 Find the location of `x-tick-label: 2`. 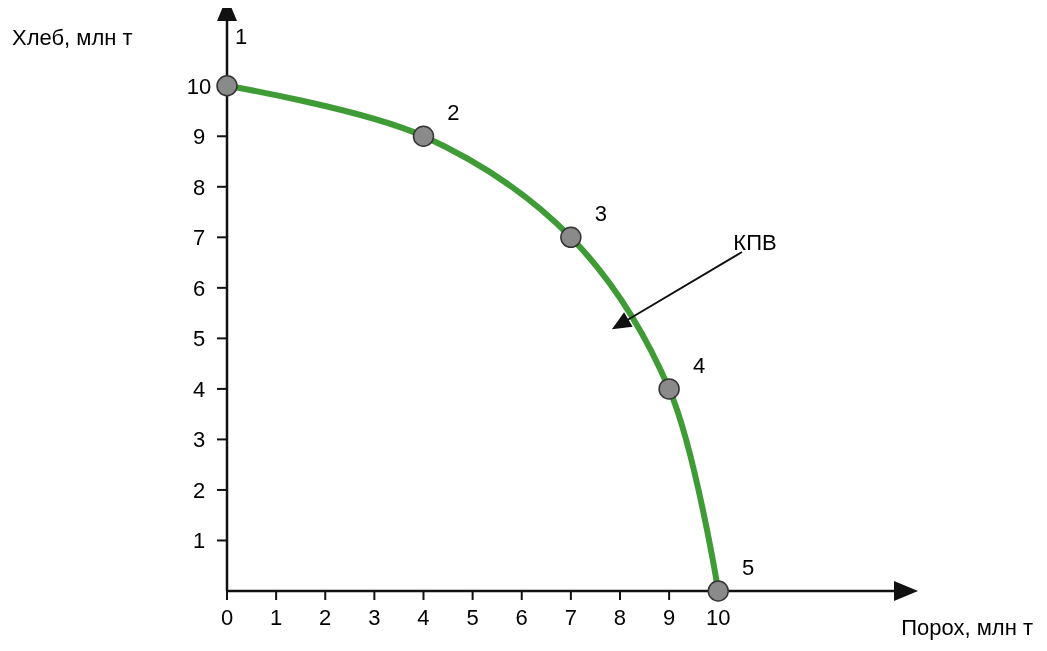

x-tick-label: 2 is located at coordinates (325, 617).